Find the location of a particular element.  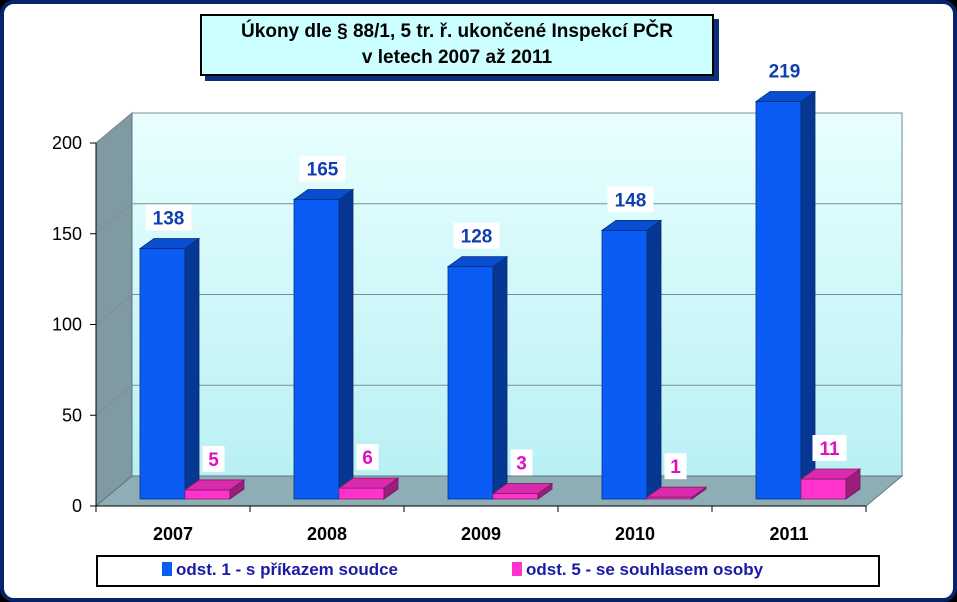

legend-item-series-1: odst. 1 - s příkazem soudce is located at coordinates (280, 570).